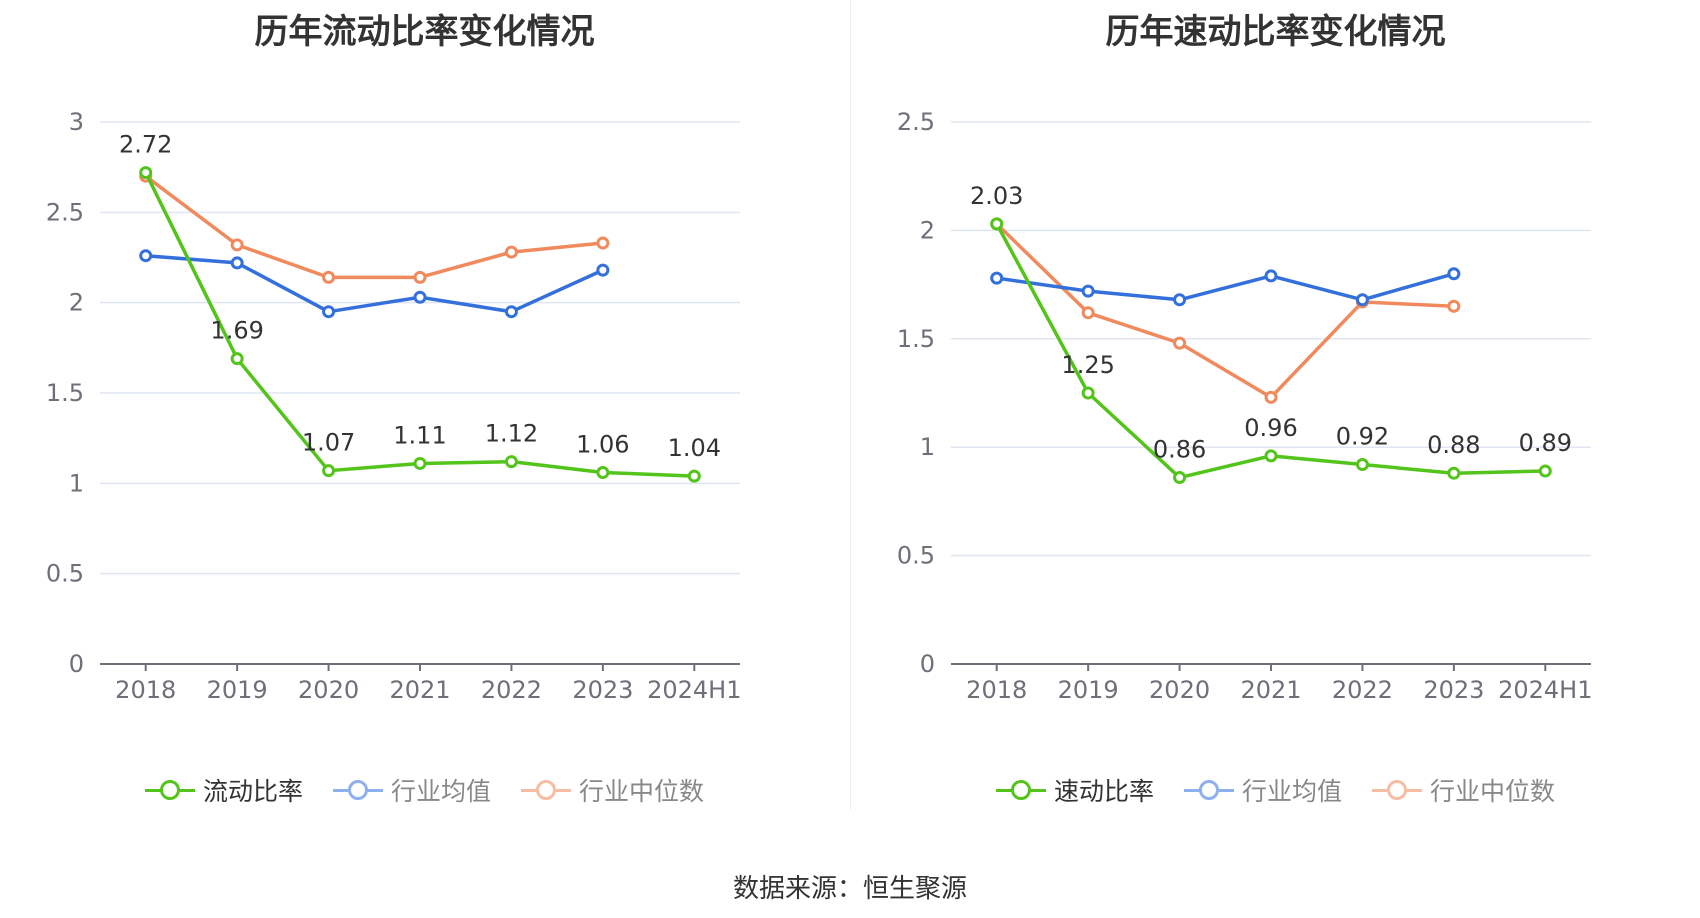  Describe the element at coordinates (602, 444) in the screenshot. I see `data-label: 1.06` at that location.